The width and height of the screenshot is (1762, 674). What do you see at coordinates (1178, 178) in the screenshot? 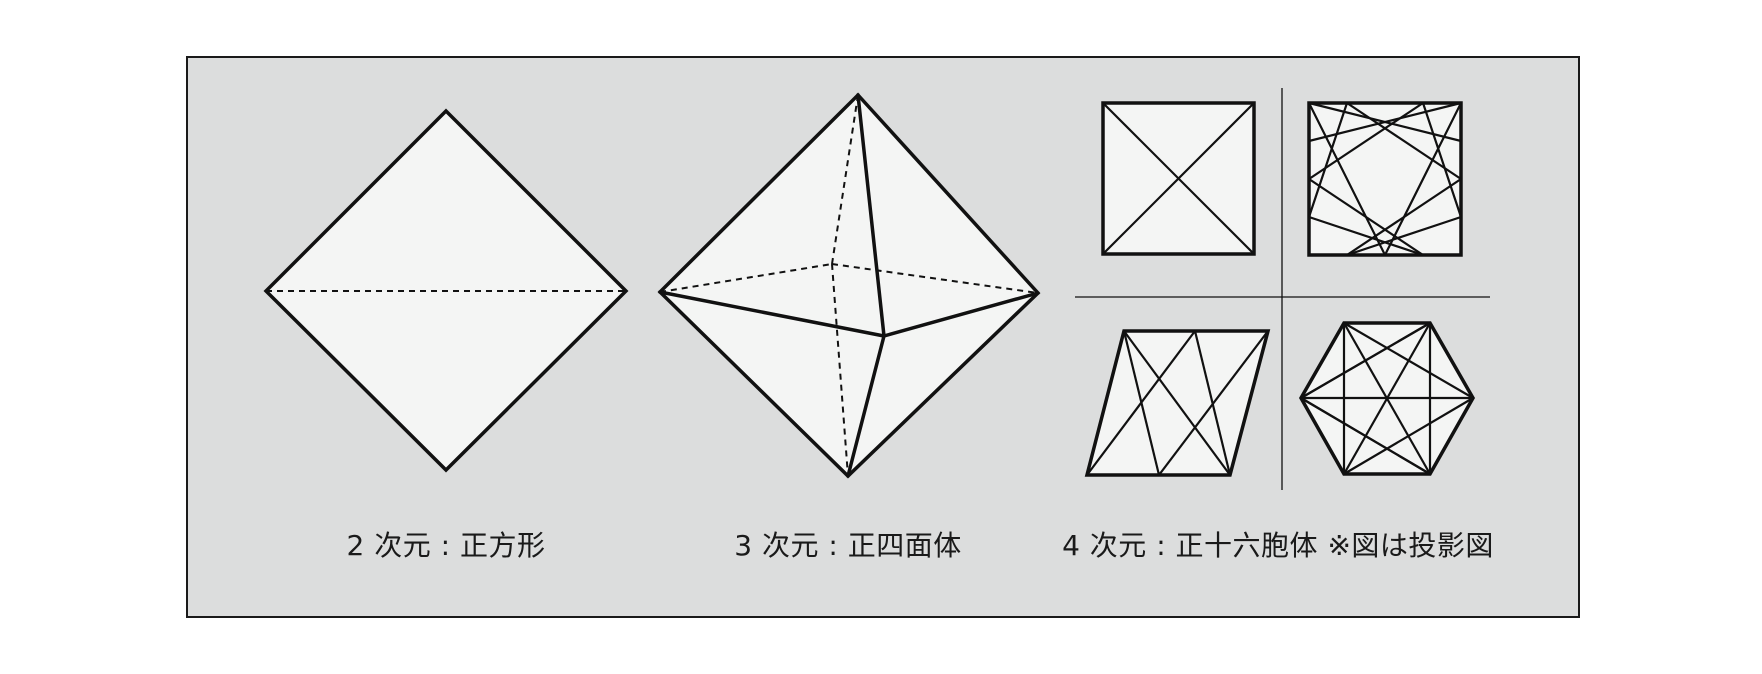
I see `projection-square-x` at bounding box center [1178, 178].